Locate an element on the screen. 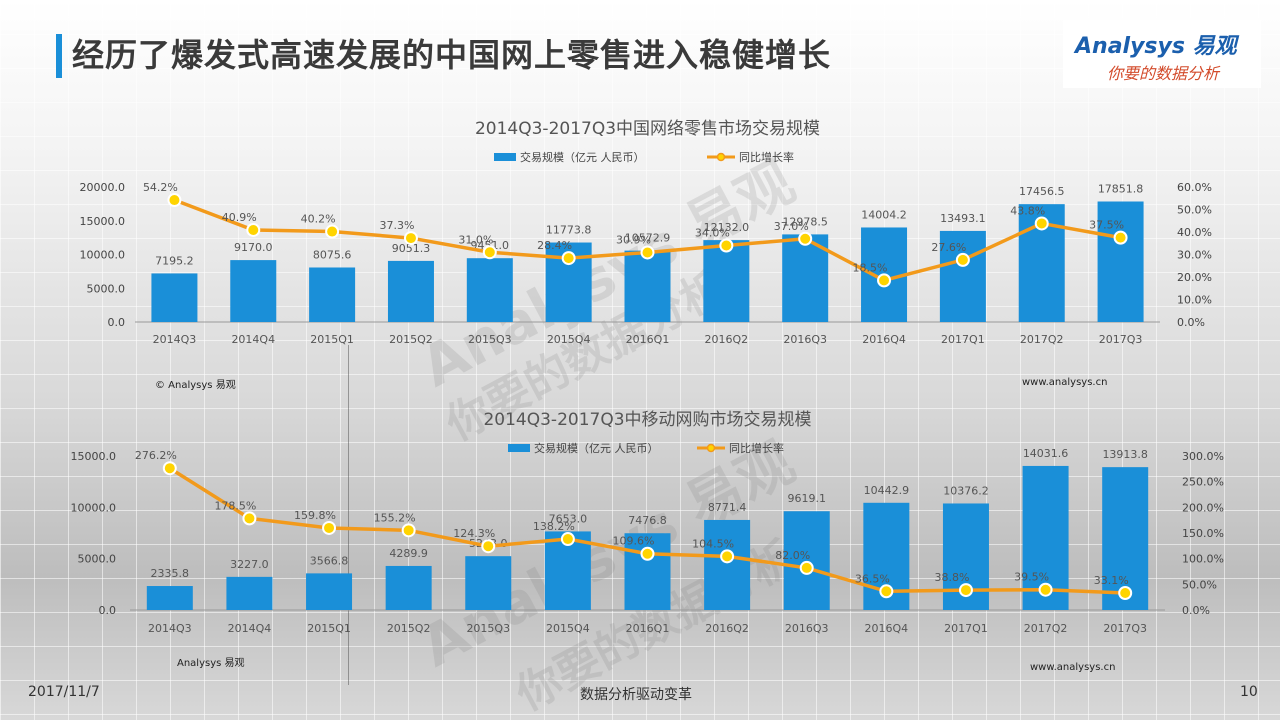  chart-title: 2014Q3-2017Q3中国网络零售市场交易规模 is located at coordinates (647, 129).